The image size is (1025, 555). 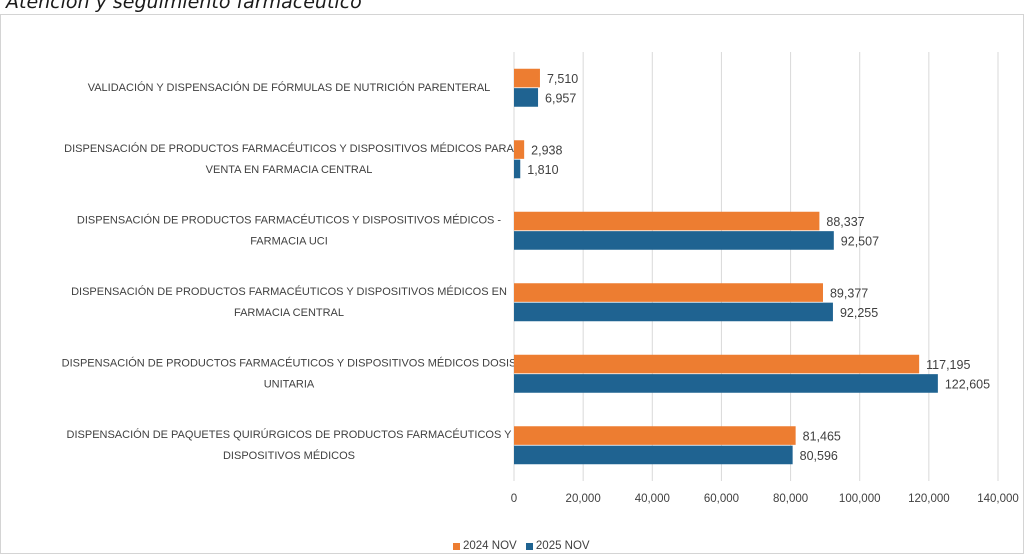 What do you see at coordinates (456, 546) in the screenshot?
I see `legend-swatch-2024` at bounding box center [456, 546].